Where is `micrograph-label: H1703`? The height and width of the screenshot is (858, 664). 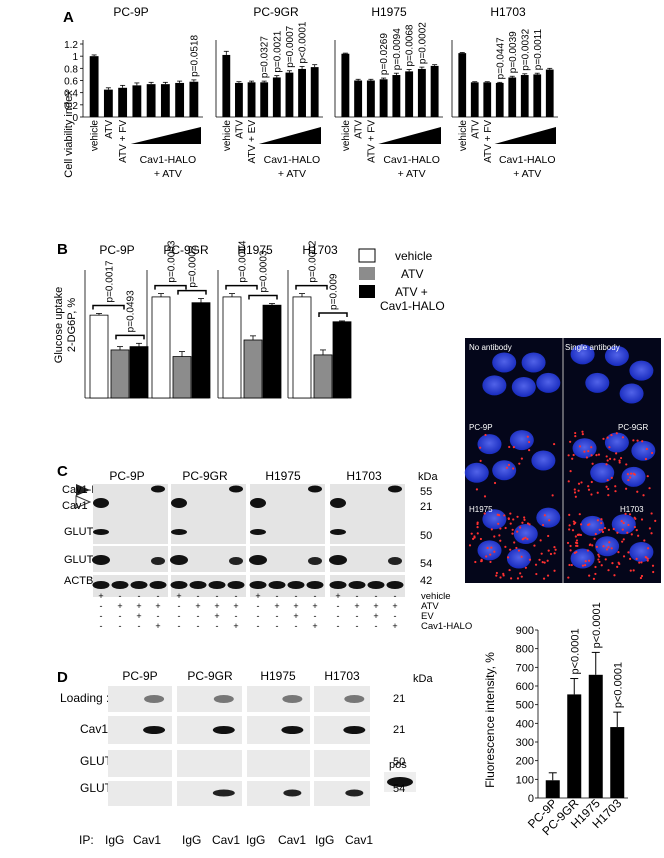
micrograph-label: H1703 is located at coordinates (632, 509).